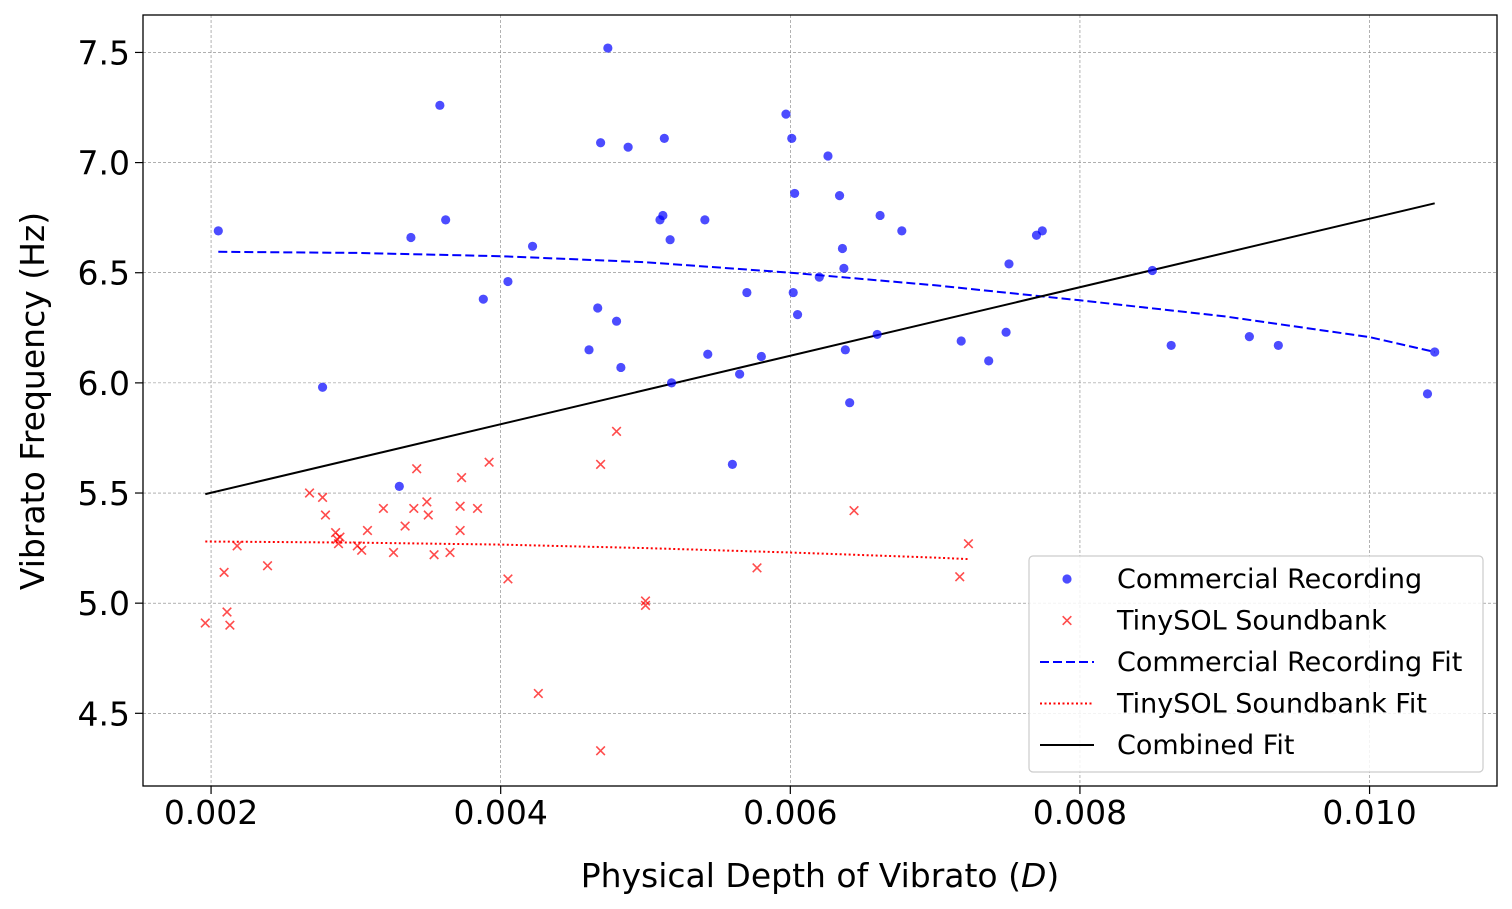 Image resolution: width=1512 pixels, height=909 pixels. What do you see at coordinates (211, 812) in the screenshot?
I see `x-tick-label: 0.002` at bounding box center [211, 812].